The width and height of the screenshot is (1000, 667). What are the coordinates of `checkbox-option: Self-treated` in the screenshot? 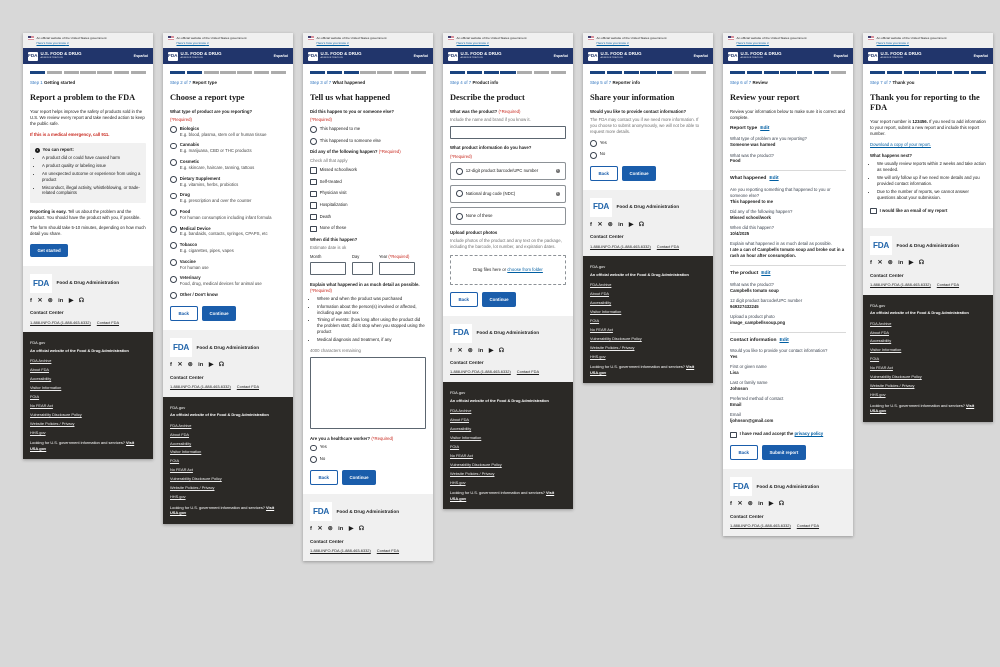 It's located at (368, 182).